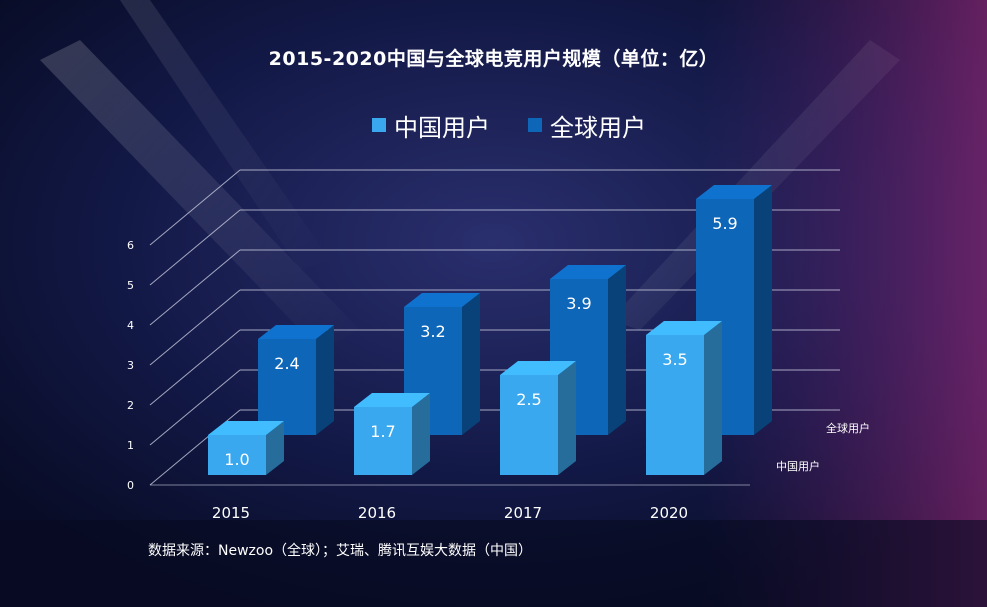  I want to click on bar-china-2015-front, so click(237, 455).